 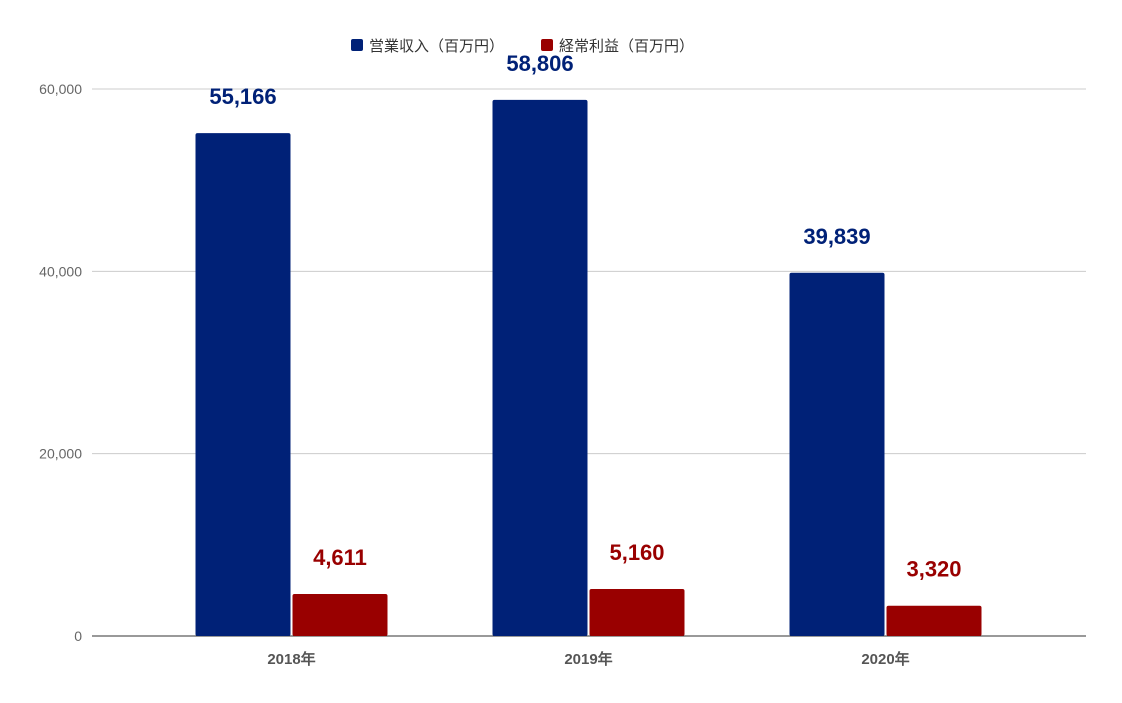 What do you see at coordinates (357, 45) in the screenshot?
I see `legend-swatch-revenue` at bounding box center [357, 45].